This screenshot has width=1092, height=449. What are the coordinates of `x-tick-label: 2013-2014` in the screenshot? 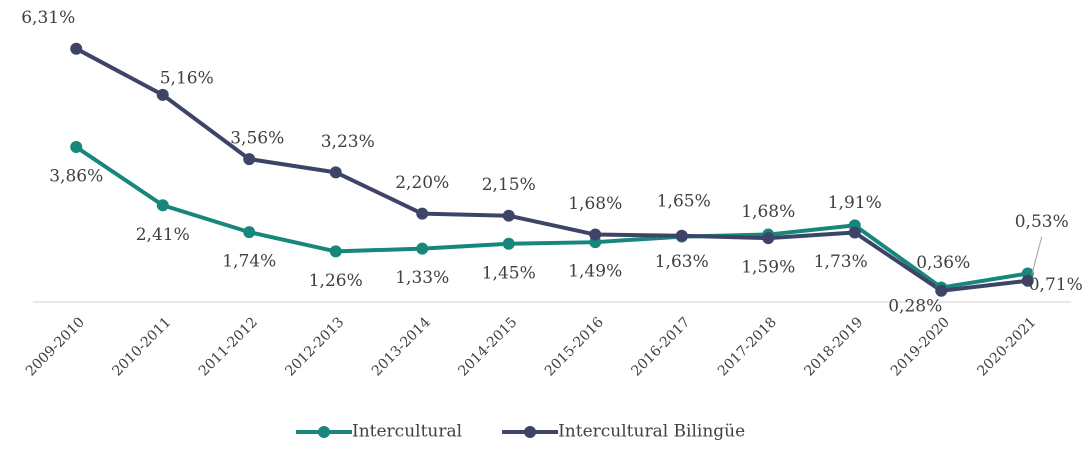 It's located at (401, 346).